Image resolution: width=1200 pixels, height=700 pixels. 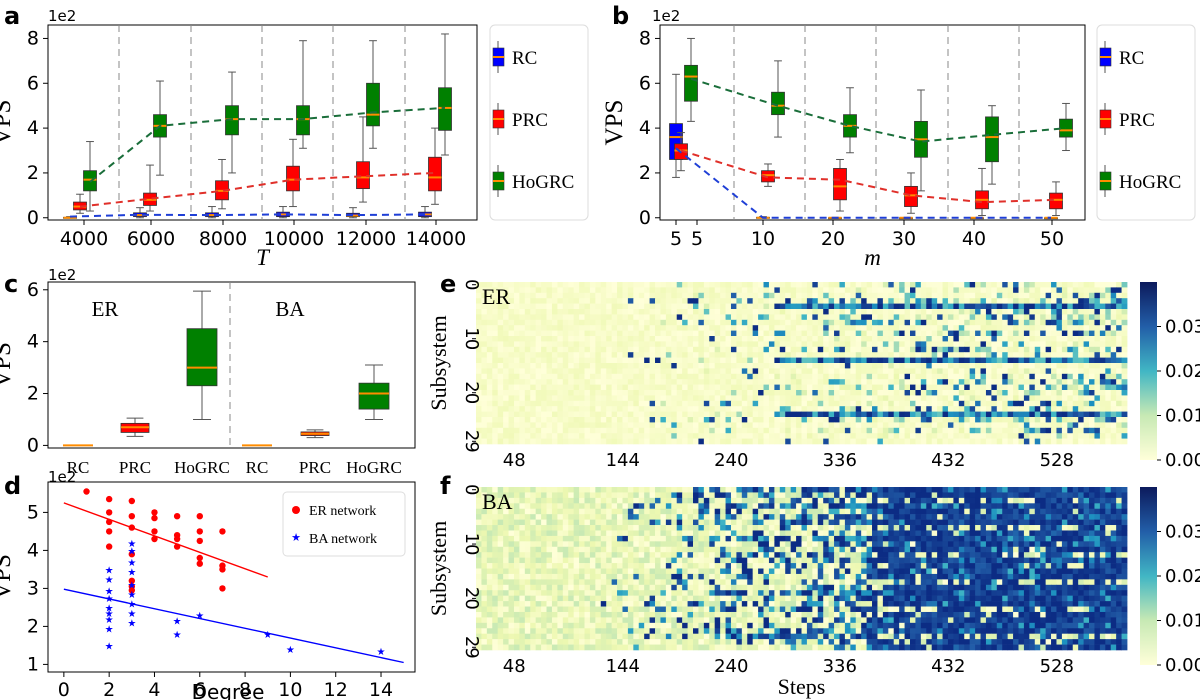 What do you see at coordinates (833, 239) in the screenshot?
I see `x-tick-label: 20` at bounding box center [833, 239].